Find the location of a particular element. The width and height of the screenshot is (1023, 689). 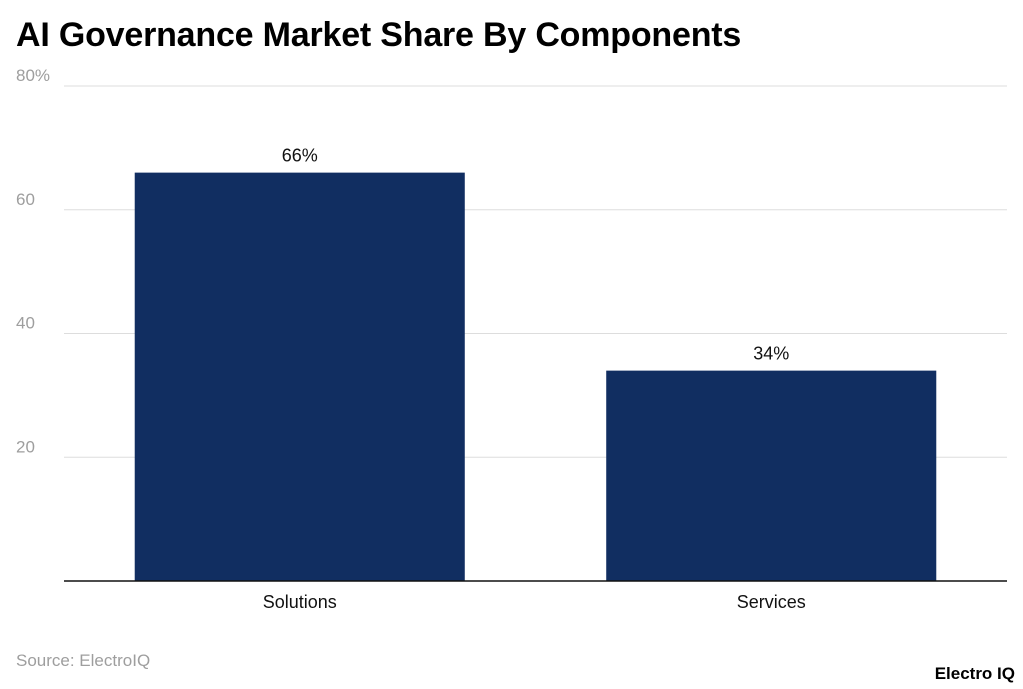

x-tick-label: Services is located at coordinates (771, 602).